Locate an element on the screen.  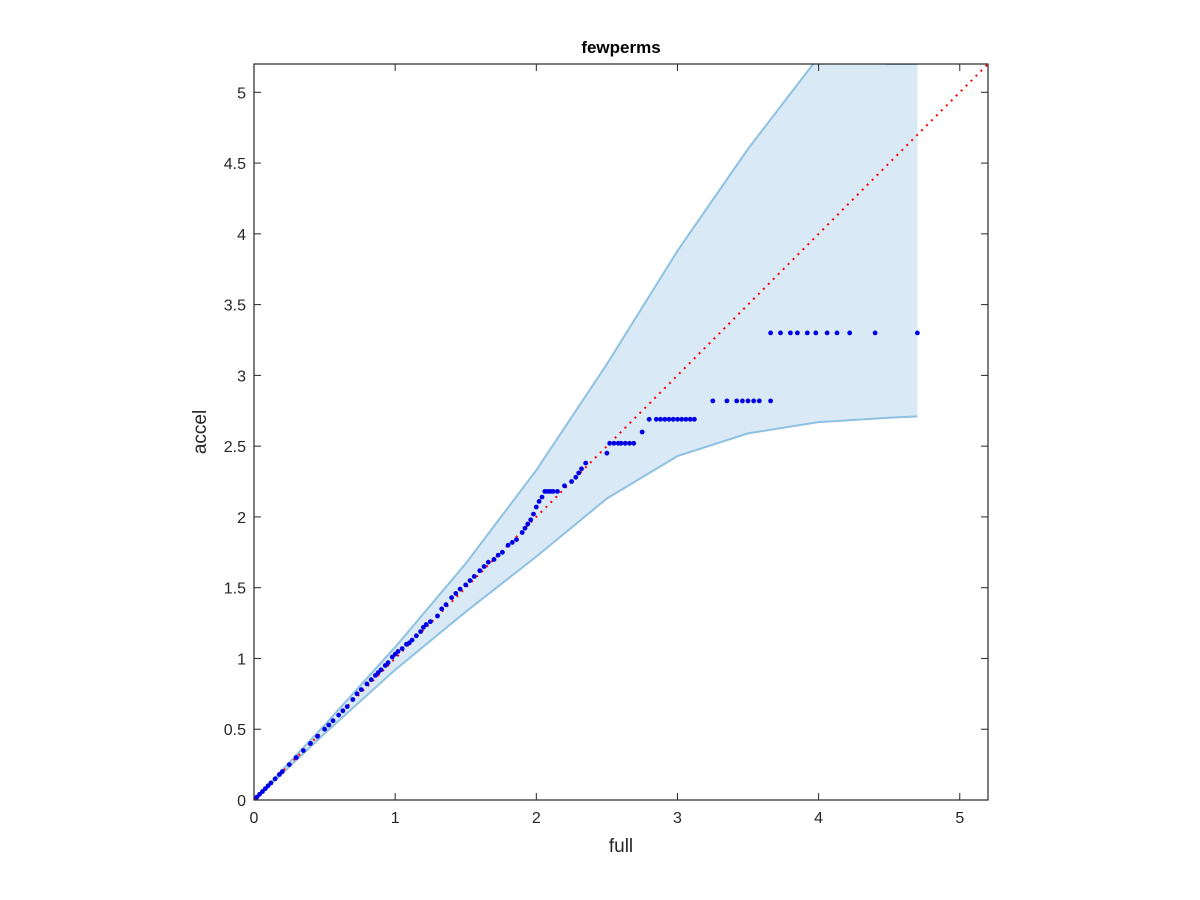
x-tick-label: 0 is located at coordinates (254, 818).